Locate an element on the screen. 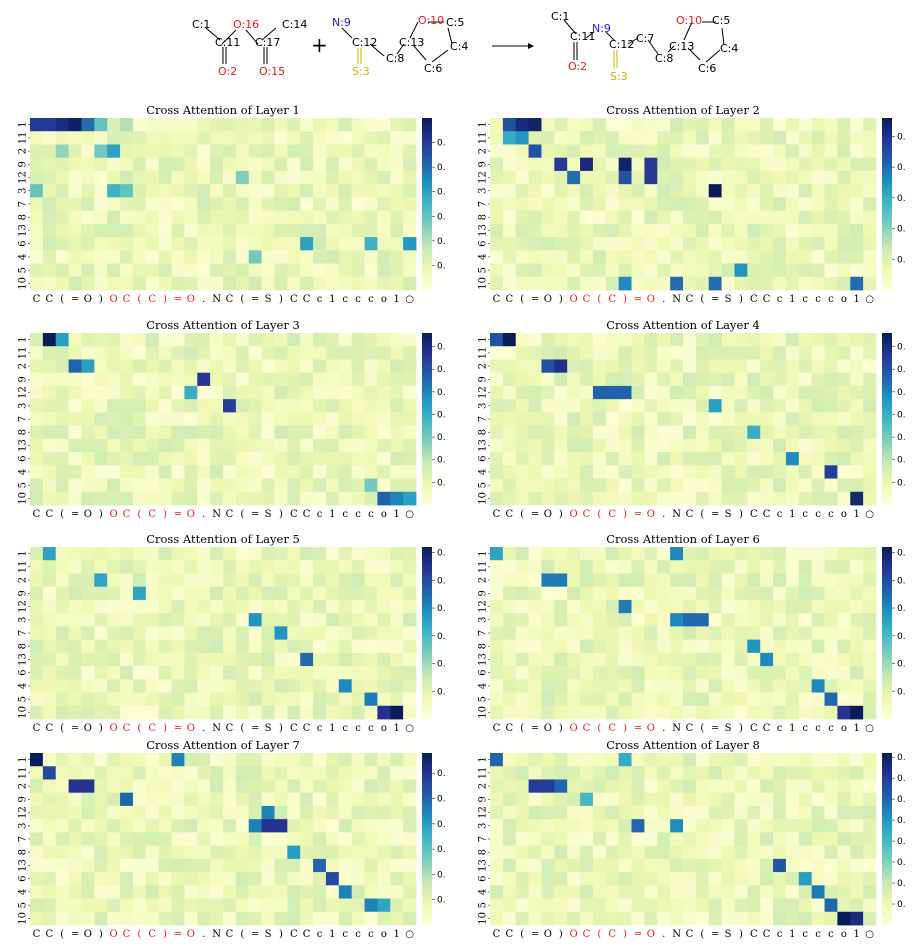  colorbar-tick-label: 0.20 is located at coordinates (441, 415).